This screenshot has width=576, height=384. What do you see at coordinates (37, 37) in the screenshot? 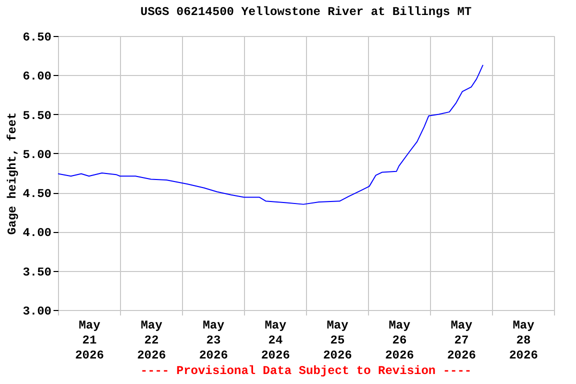
I see `y-tick-label: 6.50` at bounding box center [37, 37].